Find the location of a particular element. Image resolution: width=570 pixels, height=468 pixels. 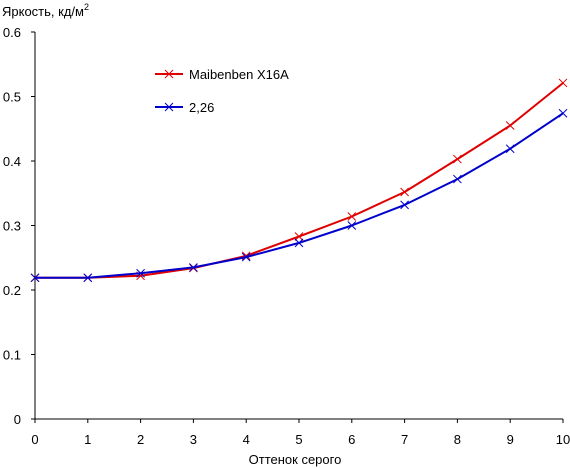

y-ticks: 0 0.1 0.2 0.3 0.4 0.5 0.6 is located at coordinates (19, 226).